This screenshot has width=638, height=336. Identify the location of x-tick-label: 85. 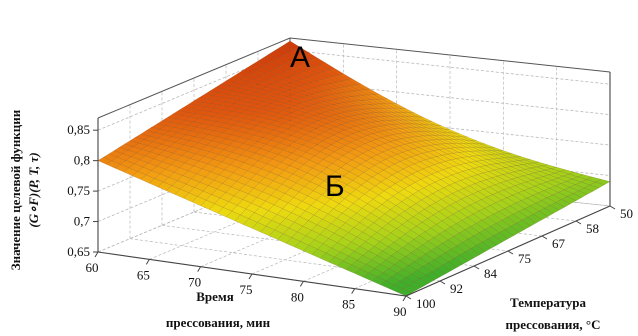
(348, 304).